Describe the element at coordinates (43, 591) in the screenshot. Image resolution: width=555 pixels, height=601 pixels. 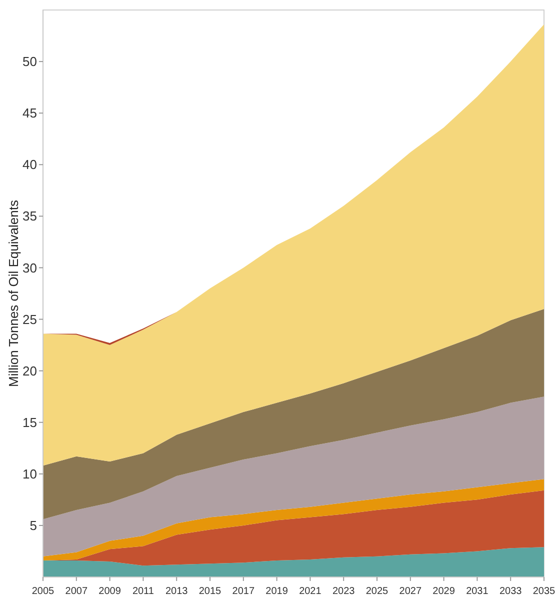
I see `x-tick-label: 2005` at that location.